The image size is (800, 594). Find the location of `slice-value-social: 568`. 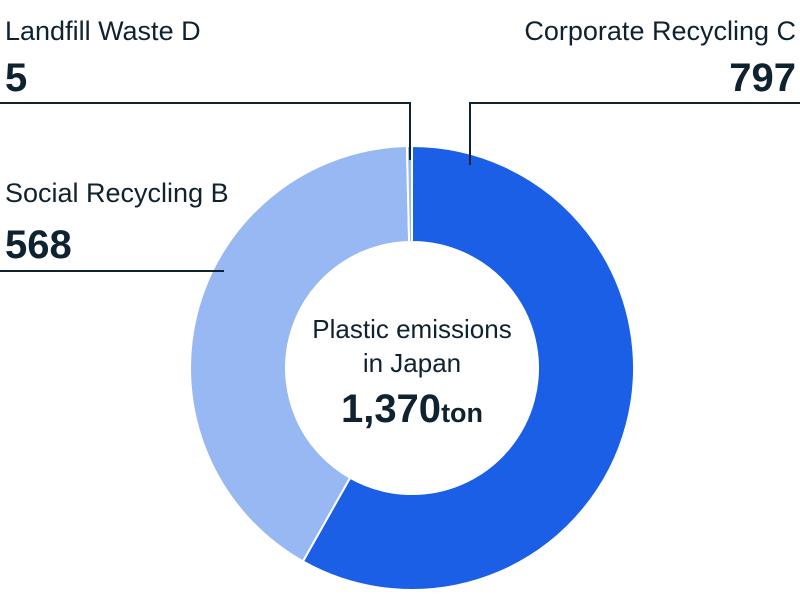

slice-value-social: 568 is located at coordinates (38, 245).